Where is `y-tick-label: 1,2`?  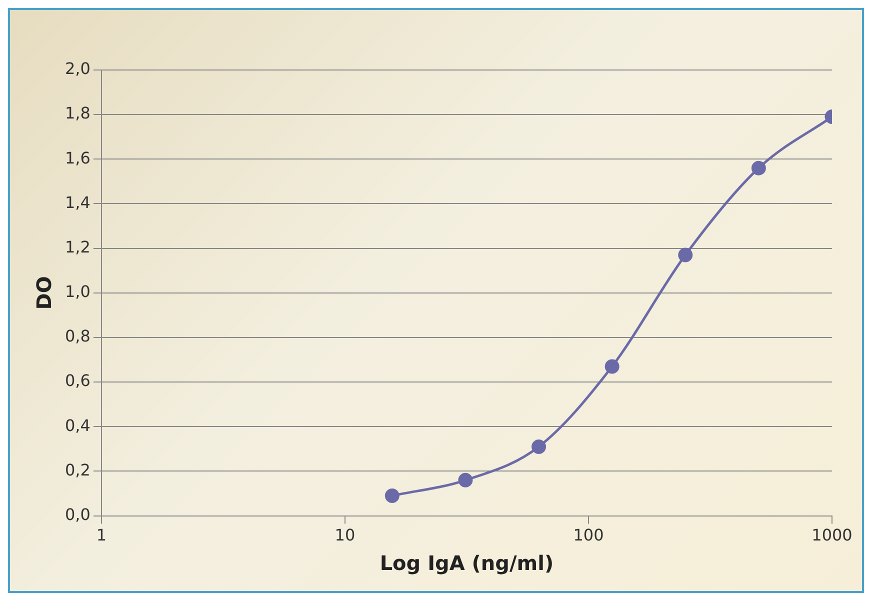
y-tick-label: 1,2 is located at coordinates (77, 246).